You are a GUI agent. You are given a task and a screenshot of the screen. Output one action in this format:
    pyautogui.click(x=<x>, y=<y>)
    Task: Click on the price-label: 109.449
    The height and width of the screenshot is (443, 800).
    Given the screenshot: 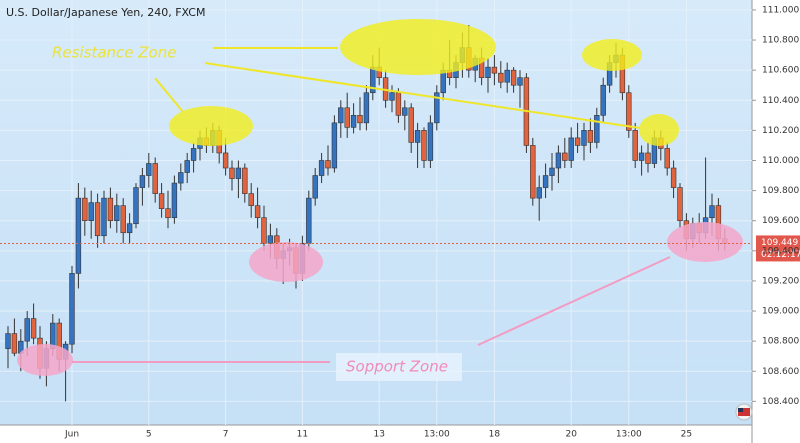 What is the action you would take?
    pyautogui.click(x=779, y=243)
    